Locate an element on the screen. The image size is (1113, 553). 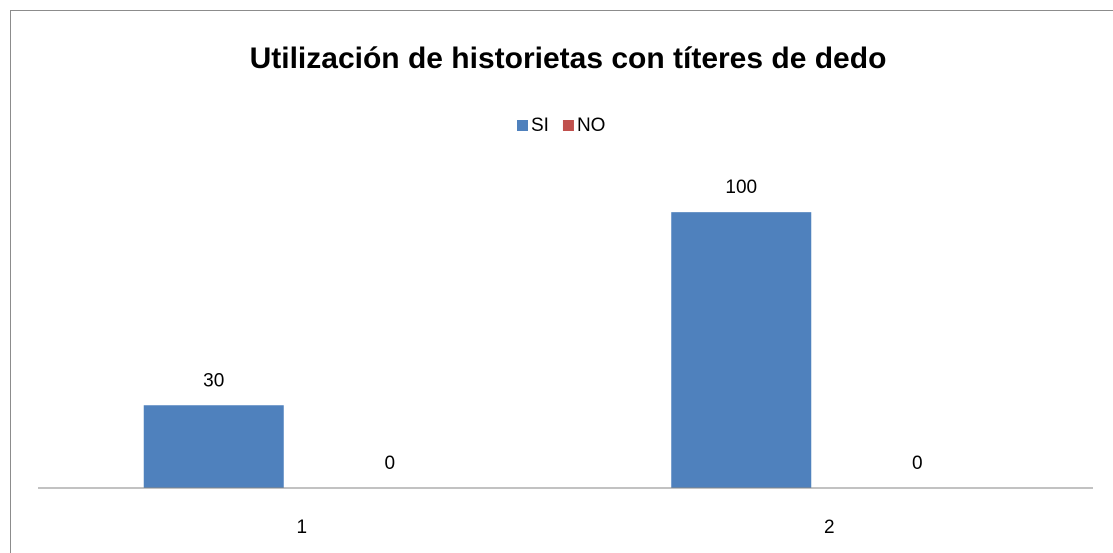
legend-label: NO is located at coordinates (591, 125).